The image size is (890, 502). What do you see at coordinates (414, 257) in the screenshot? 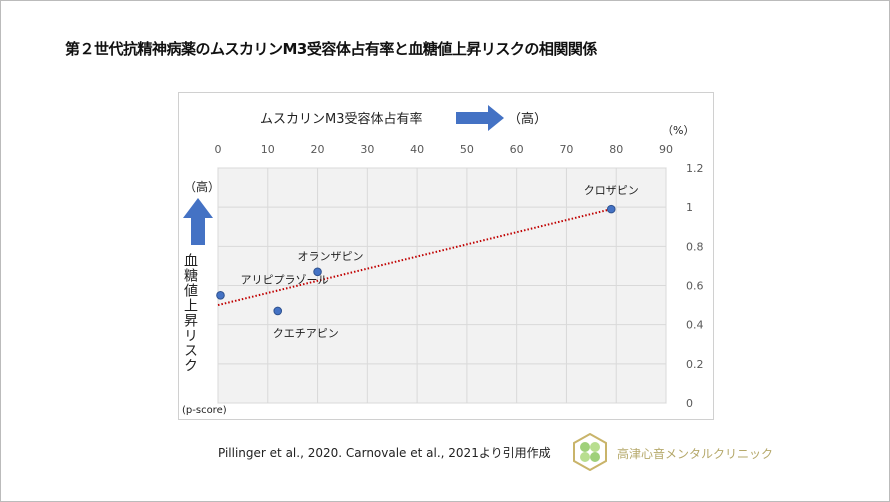
I see `trendline` at bounding box center [414, 257].